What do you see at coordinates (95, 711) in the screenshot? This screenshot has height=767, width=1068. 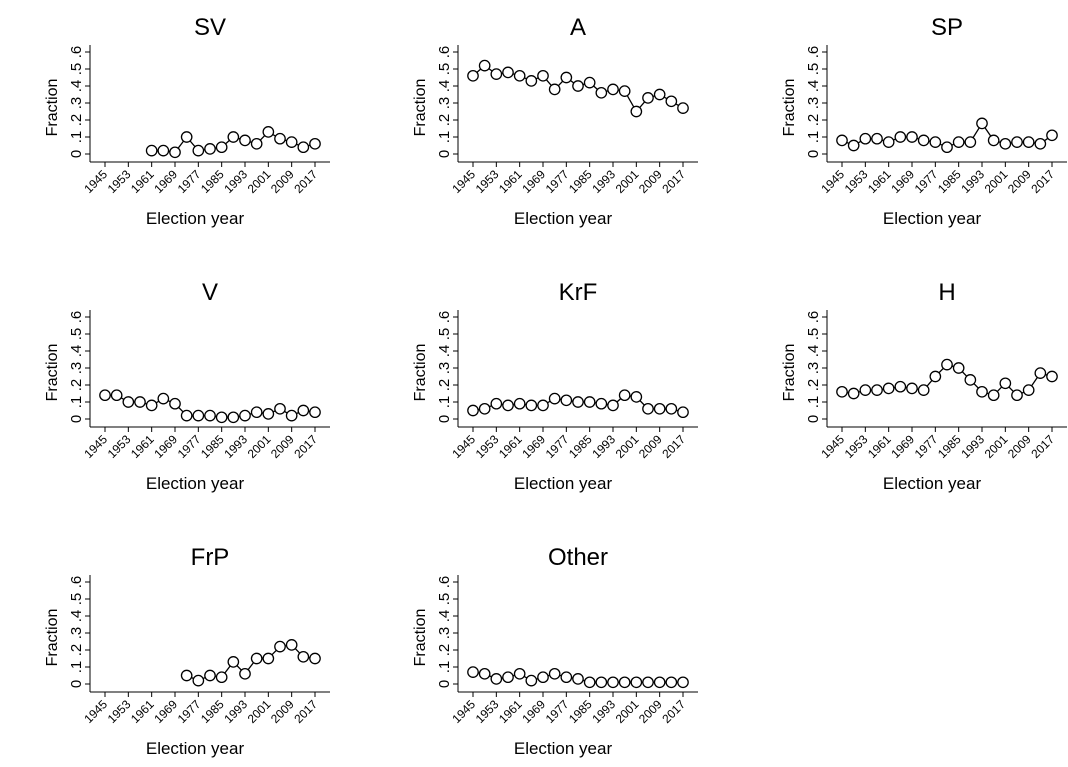 I see `x-tick-label: 1945` at bounding box center [95, 711].